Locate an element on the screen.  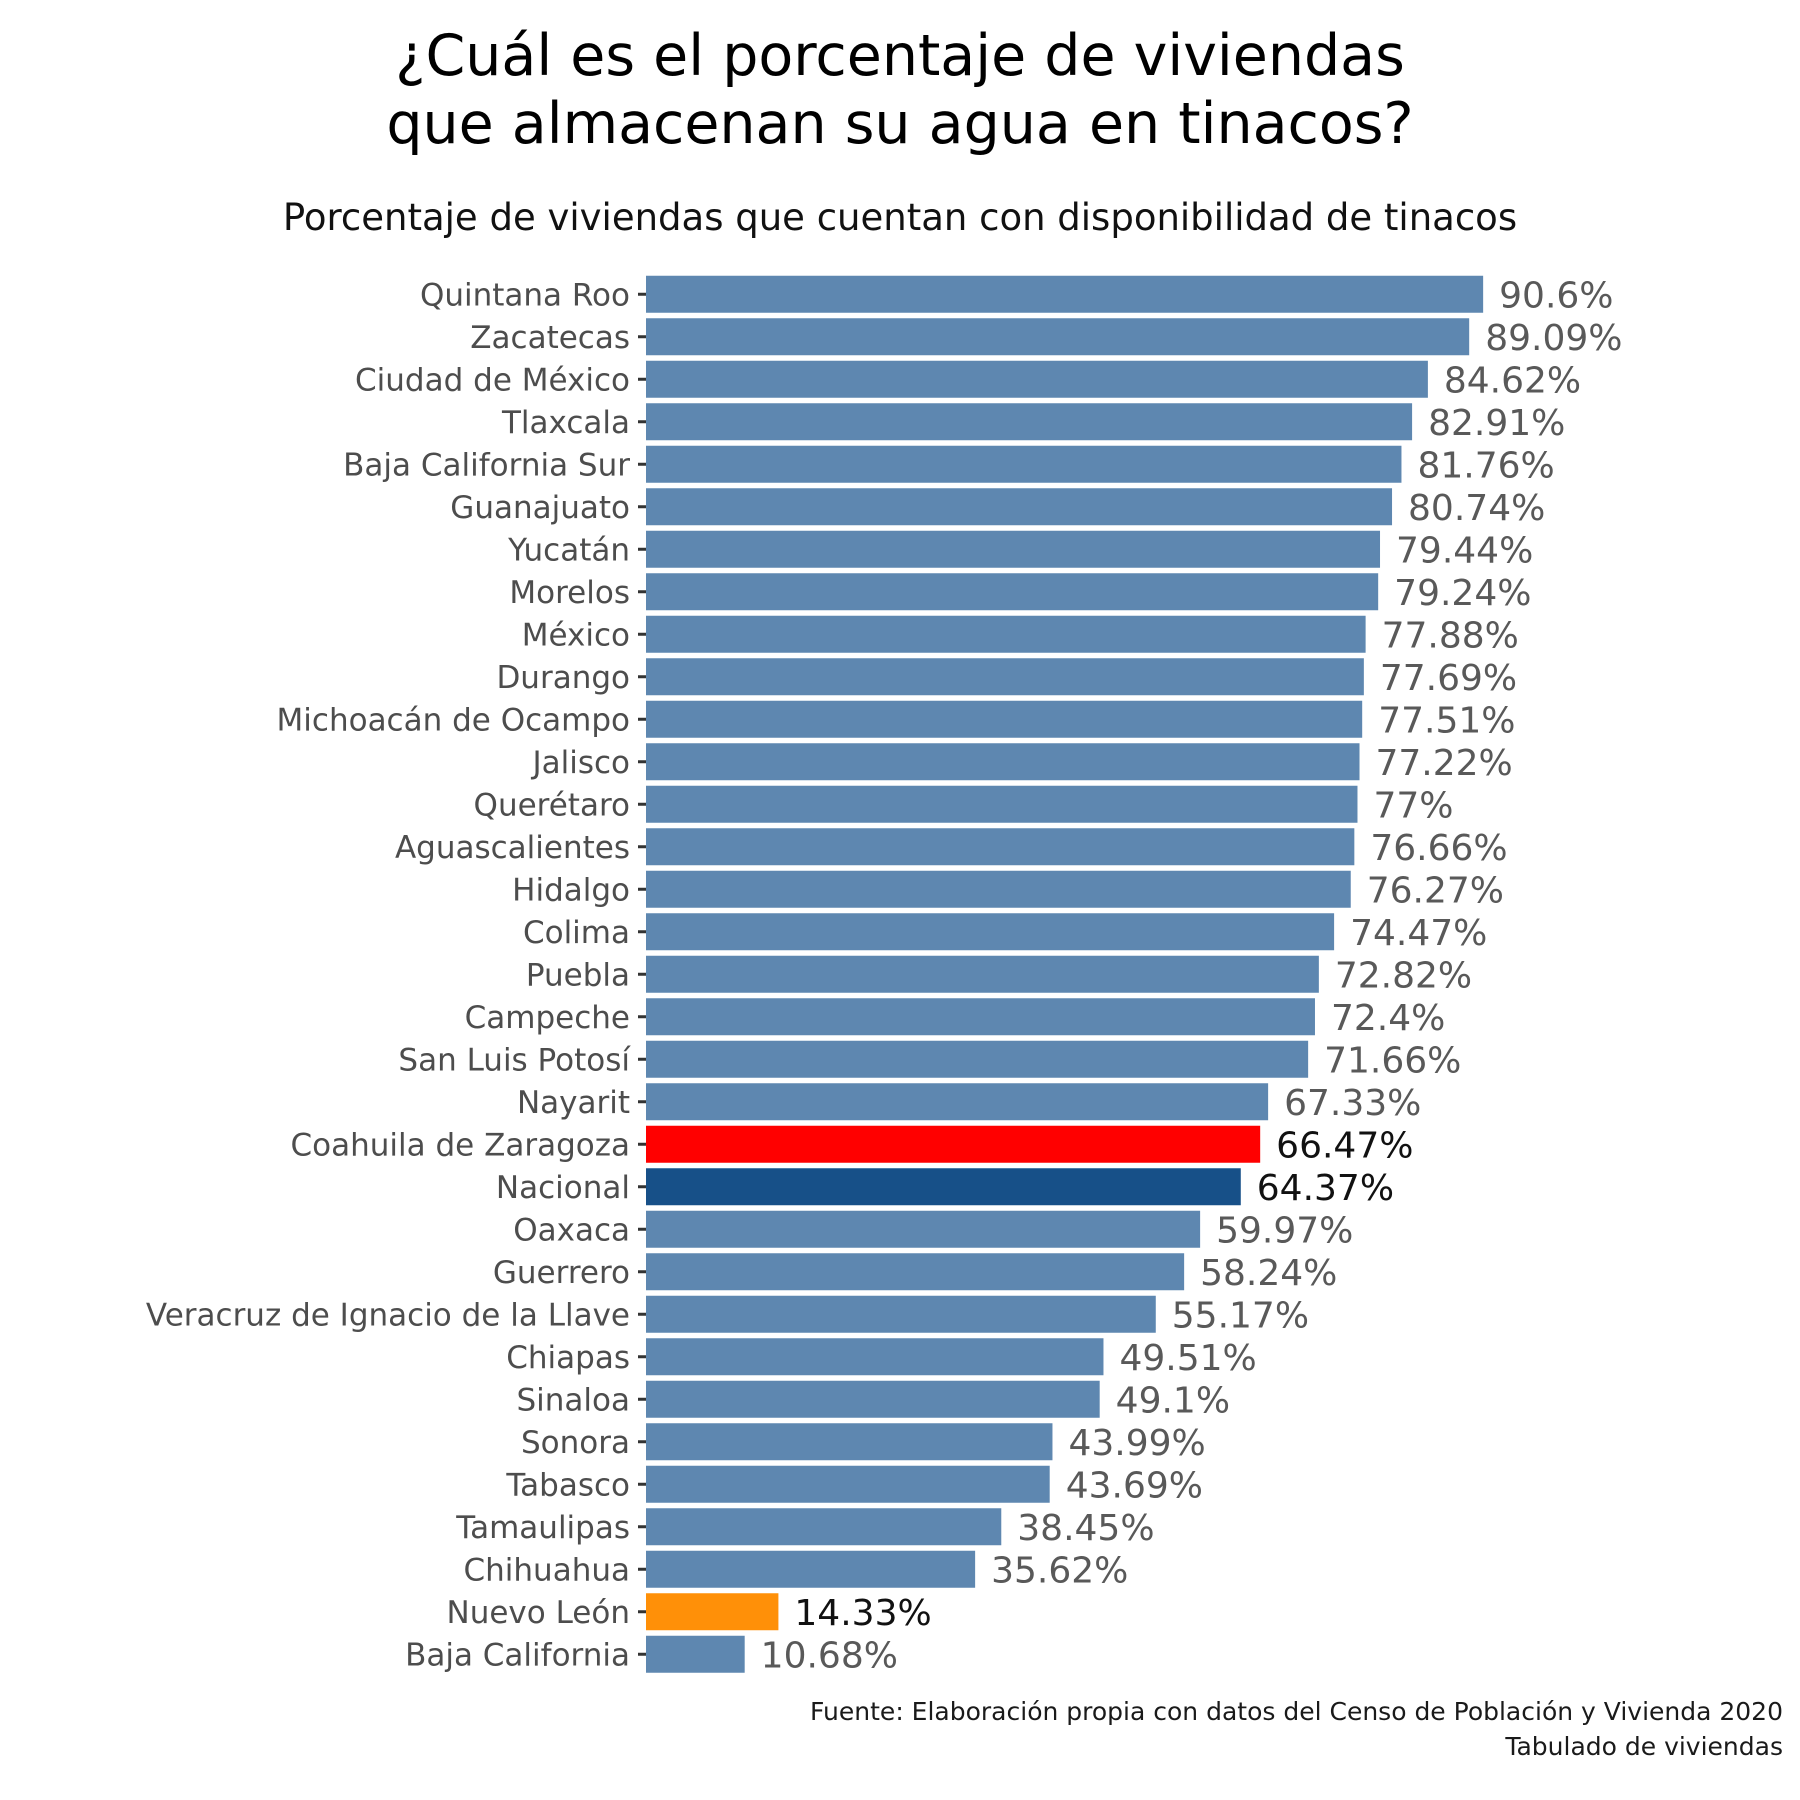
category-label-tabasco: Tabasco is located at coordinates (567, 1485).